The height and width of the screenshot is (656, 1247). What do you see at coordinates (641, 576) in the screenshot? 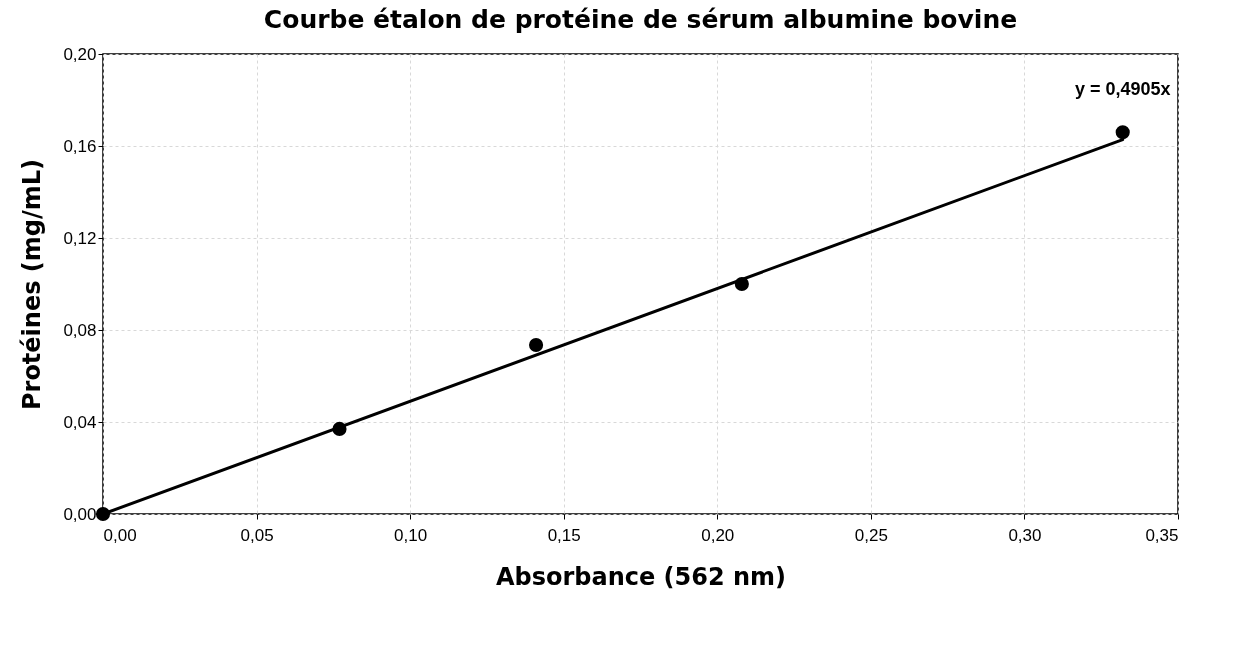
I see `x-axis-title: Absorbance (562 nm)` at bounding box center [641, 576].